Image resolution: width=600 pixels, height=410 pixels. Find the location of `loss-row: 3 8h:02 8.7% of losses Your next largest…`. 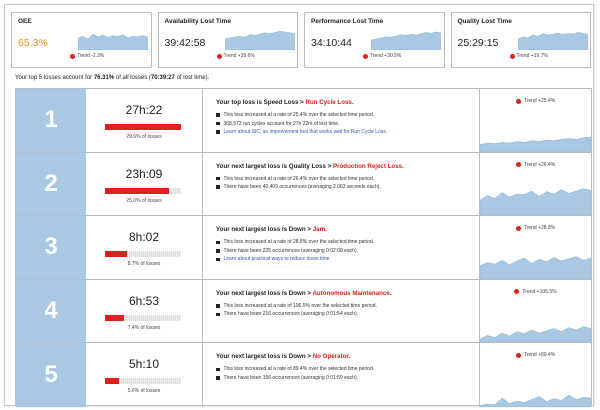

loss-row: 3 8h:02 8.7% of losses Your next largest… is located at coordinates (303, 248).